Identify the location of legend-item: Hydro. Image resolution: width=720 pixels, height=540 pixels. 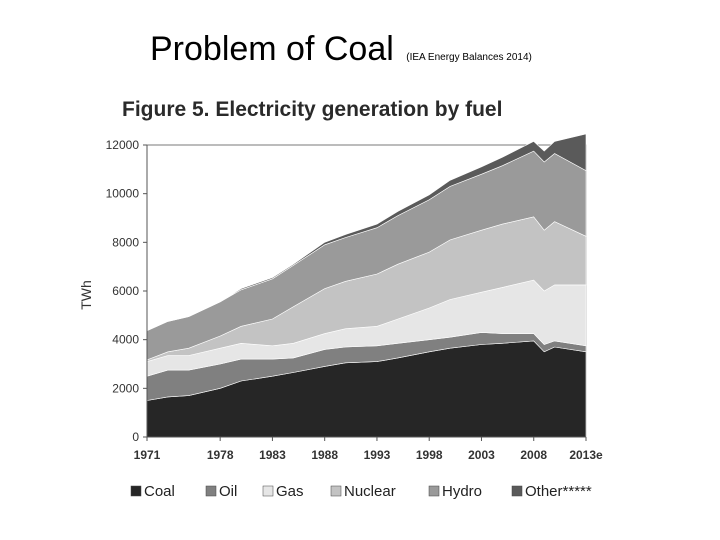
(455, 491).